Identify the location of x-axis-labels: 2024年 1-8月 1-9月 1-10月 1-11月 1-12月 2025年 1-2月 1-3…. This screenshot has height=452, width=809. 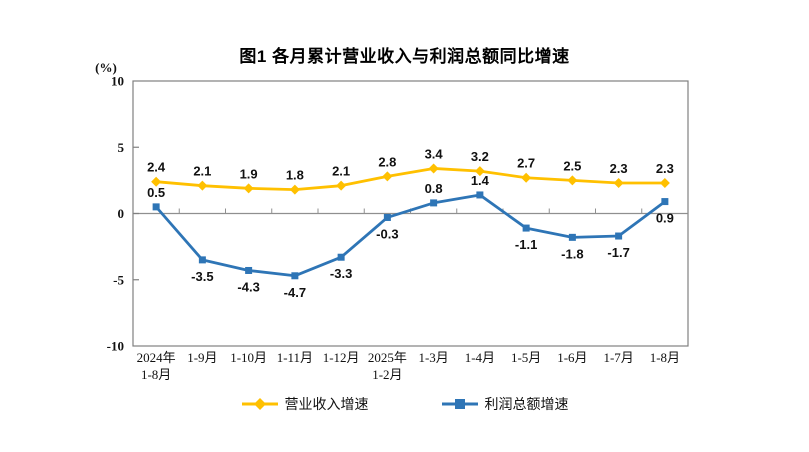
(408, 366).